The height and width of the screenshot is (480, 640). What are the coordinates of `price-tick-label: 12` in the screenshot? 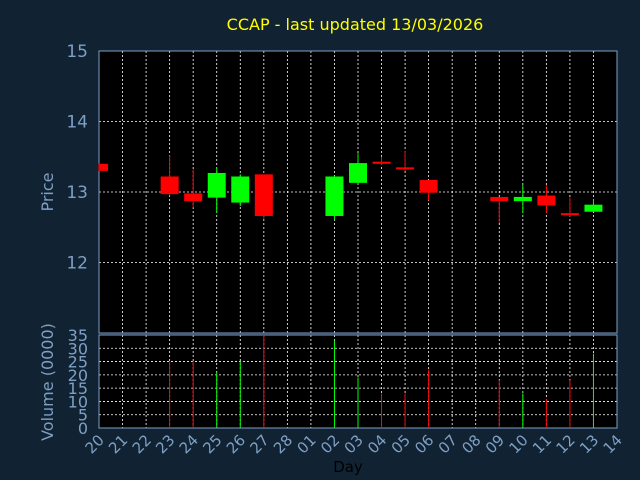 It's located at (77, 264).